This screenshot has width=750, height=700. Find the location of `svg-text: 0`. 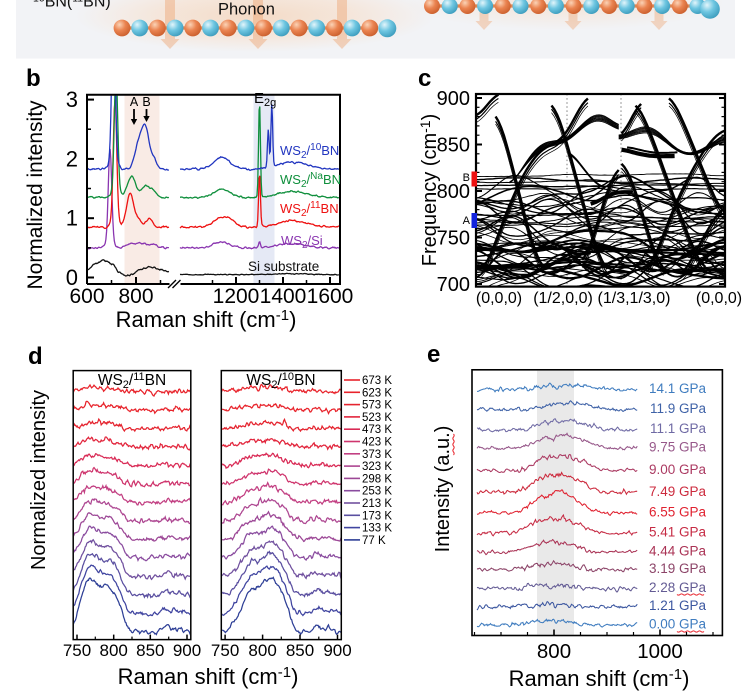

svg-text: 0 is located at coordinates (72, 277).